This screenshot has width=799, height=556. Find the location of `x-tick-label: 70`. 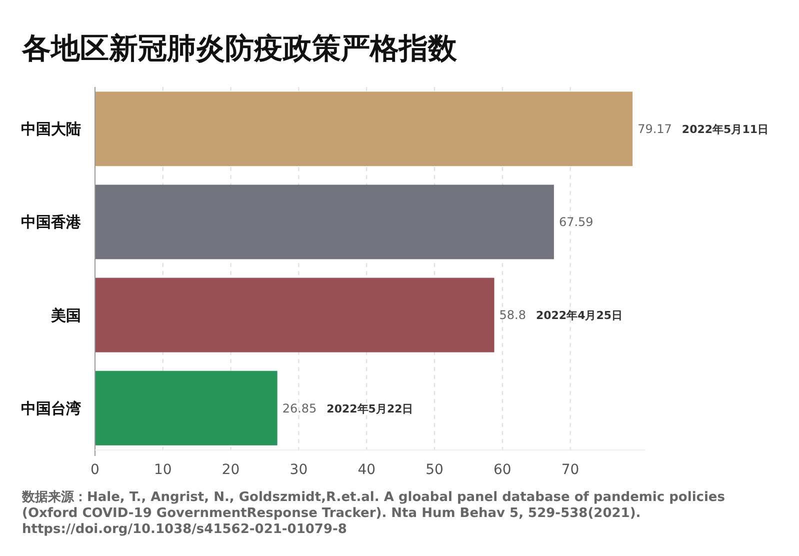

x-tick-label: 70 is located at coordinates (570, 470).